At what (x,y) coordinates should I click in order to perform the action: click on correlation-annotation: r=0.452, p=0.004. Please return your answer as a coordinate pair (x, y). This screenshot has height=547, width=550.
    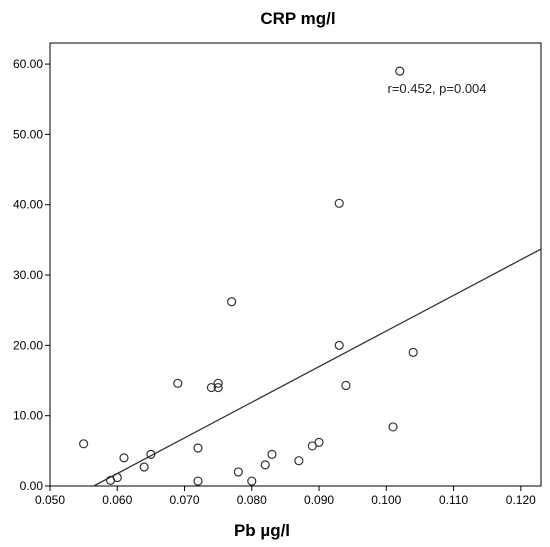
    Looking at the image, I should click on (436, 88).